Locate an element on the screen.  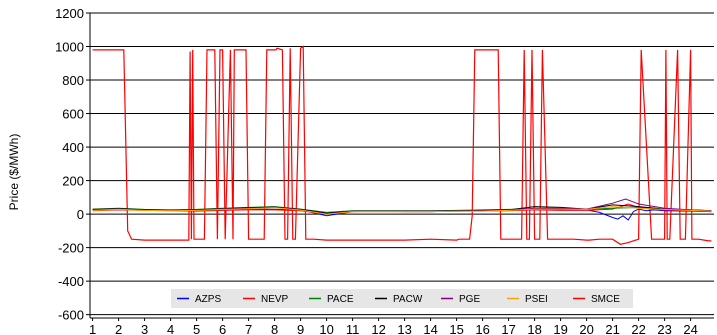
x-tick-label: 5 is located at coordinates (196, 328).